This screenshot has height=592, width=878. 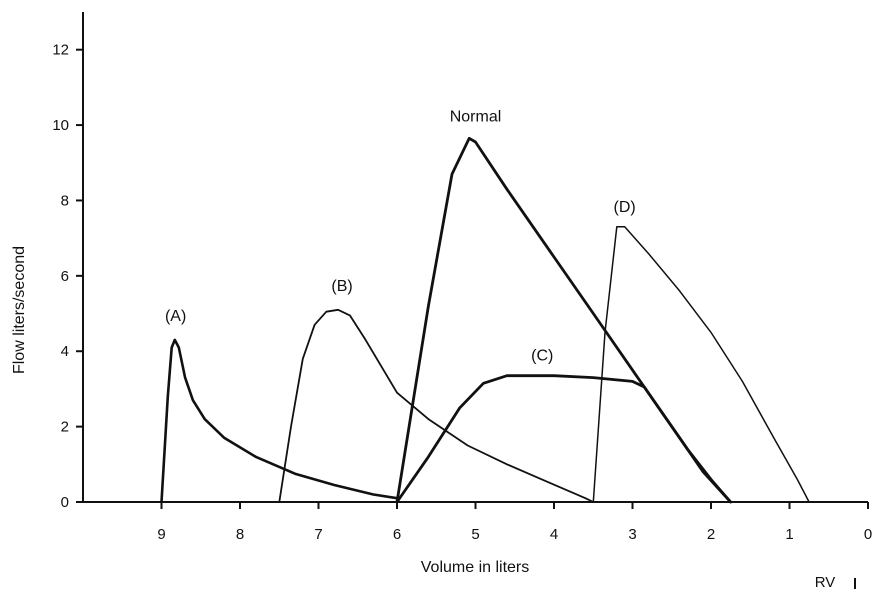 What do you see at coordinates (711, 534) in the screenshot?
I see `x-tick-label: 2` at bounding box center [711, 534].